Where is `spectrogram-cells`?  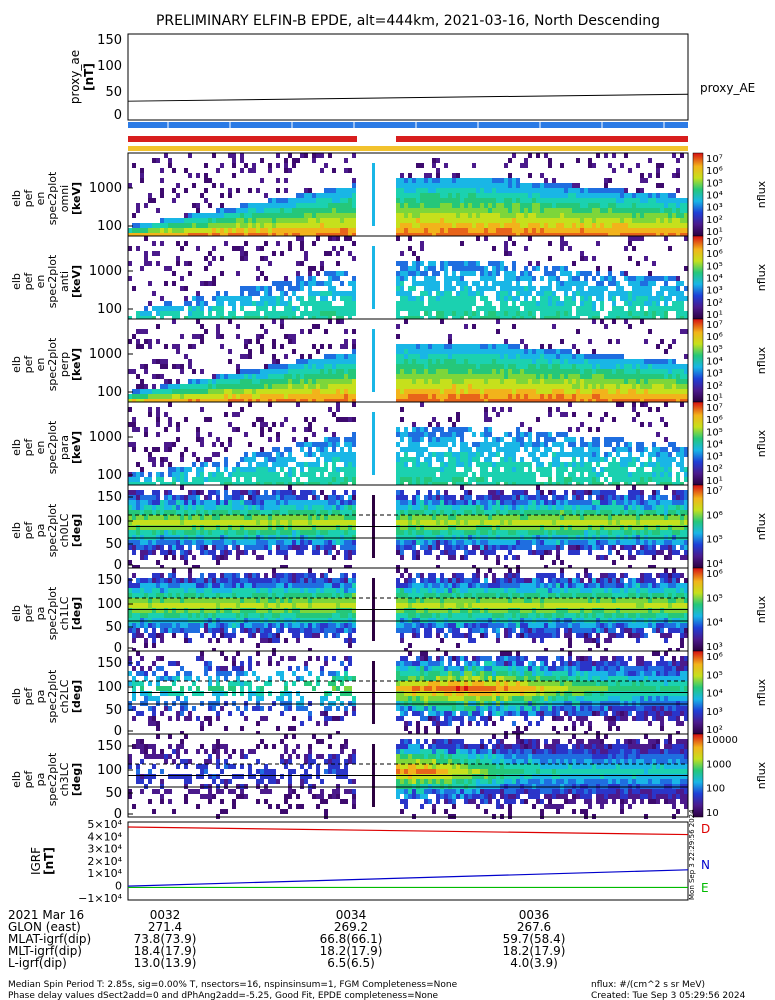
spectrogram-cells is located at coordinates (408, 527).